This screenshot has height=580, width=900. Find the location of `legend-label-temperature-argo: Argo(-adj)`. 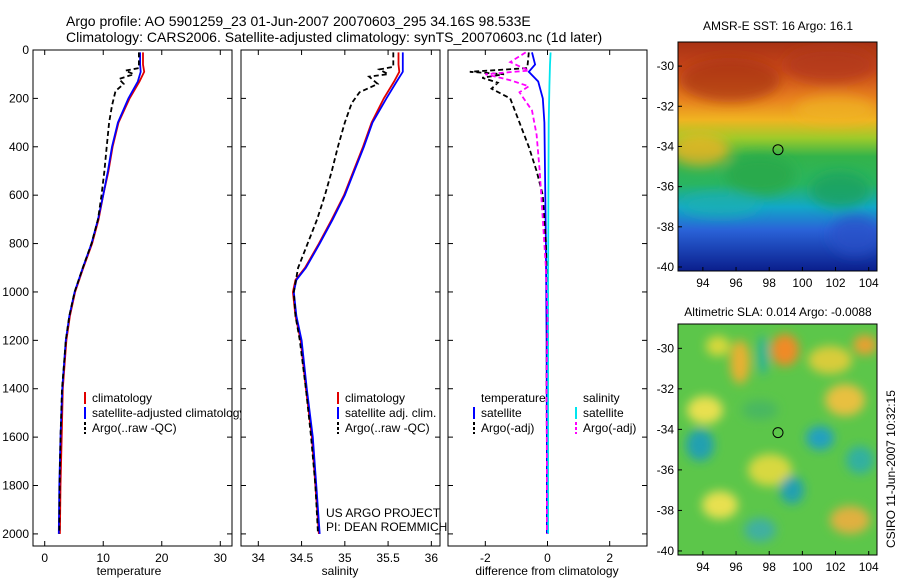

legend-label-temperature-argo: Argo(-adj) is located at coordinates (507, 428).